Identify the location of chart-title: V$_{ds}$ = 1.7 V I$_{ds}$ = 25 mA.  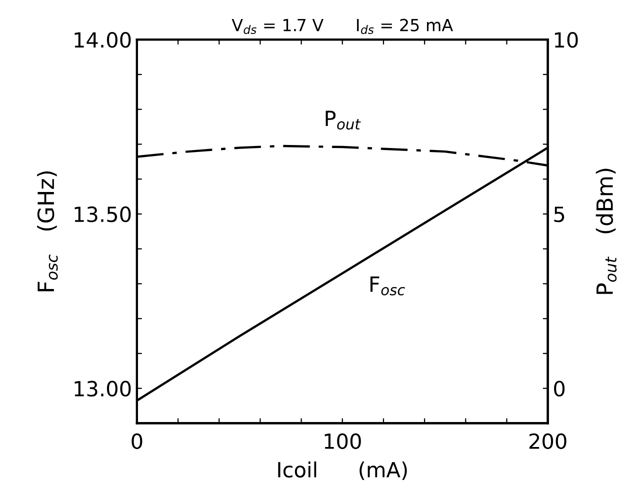
(342, 26).